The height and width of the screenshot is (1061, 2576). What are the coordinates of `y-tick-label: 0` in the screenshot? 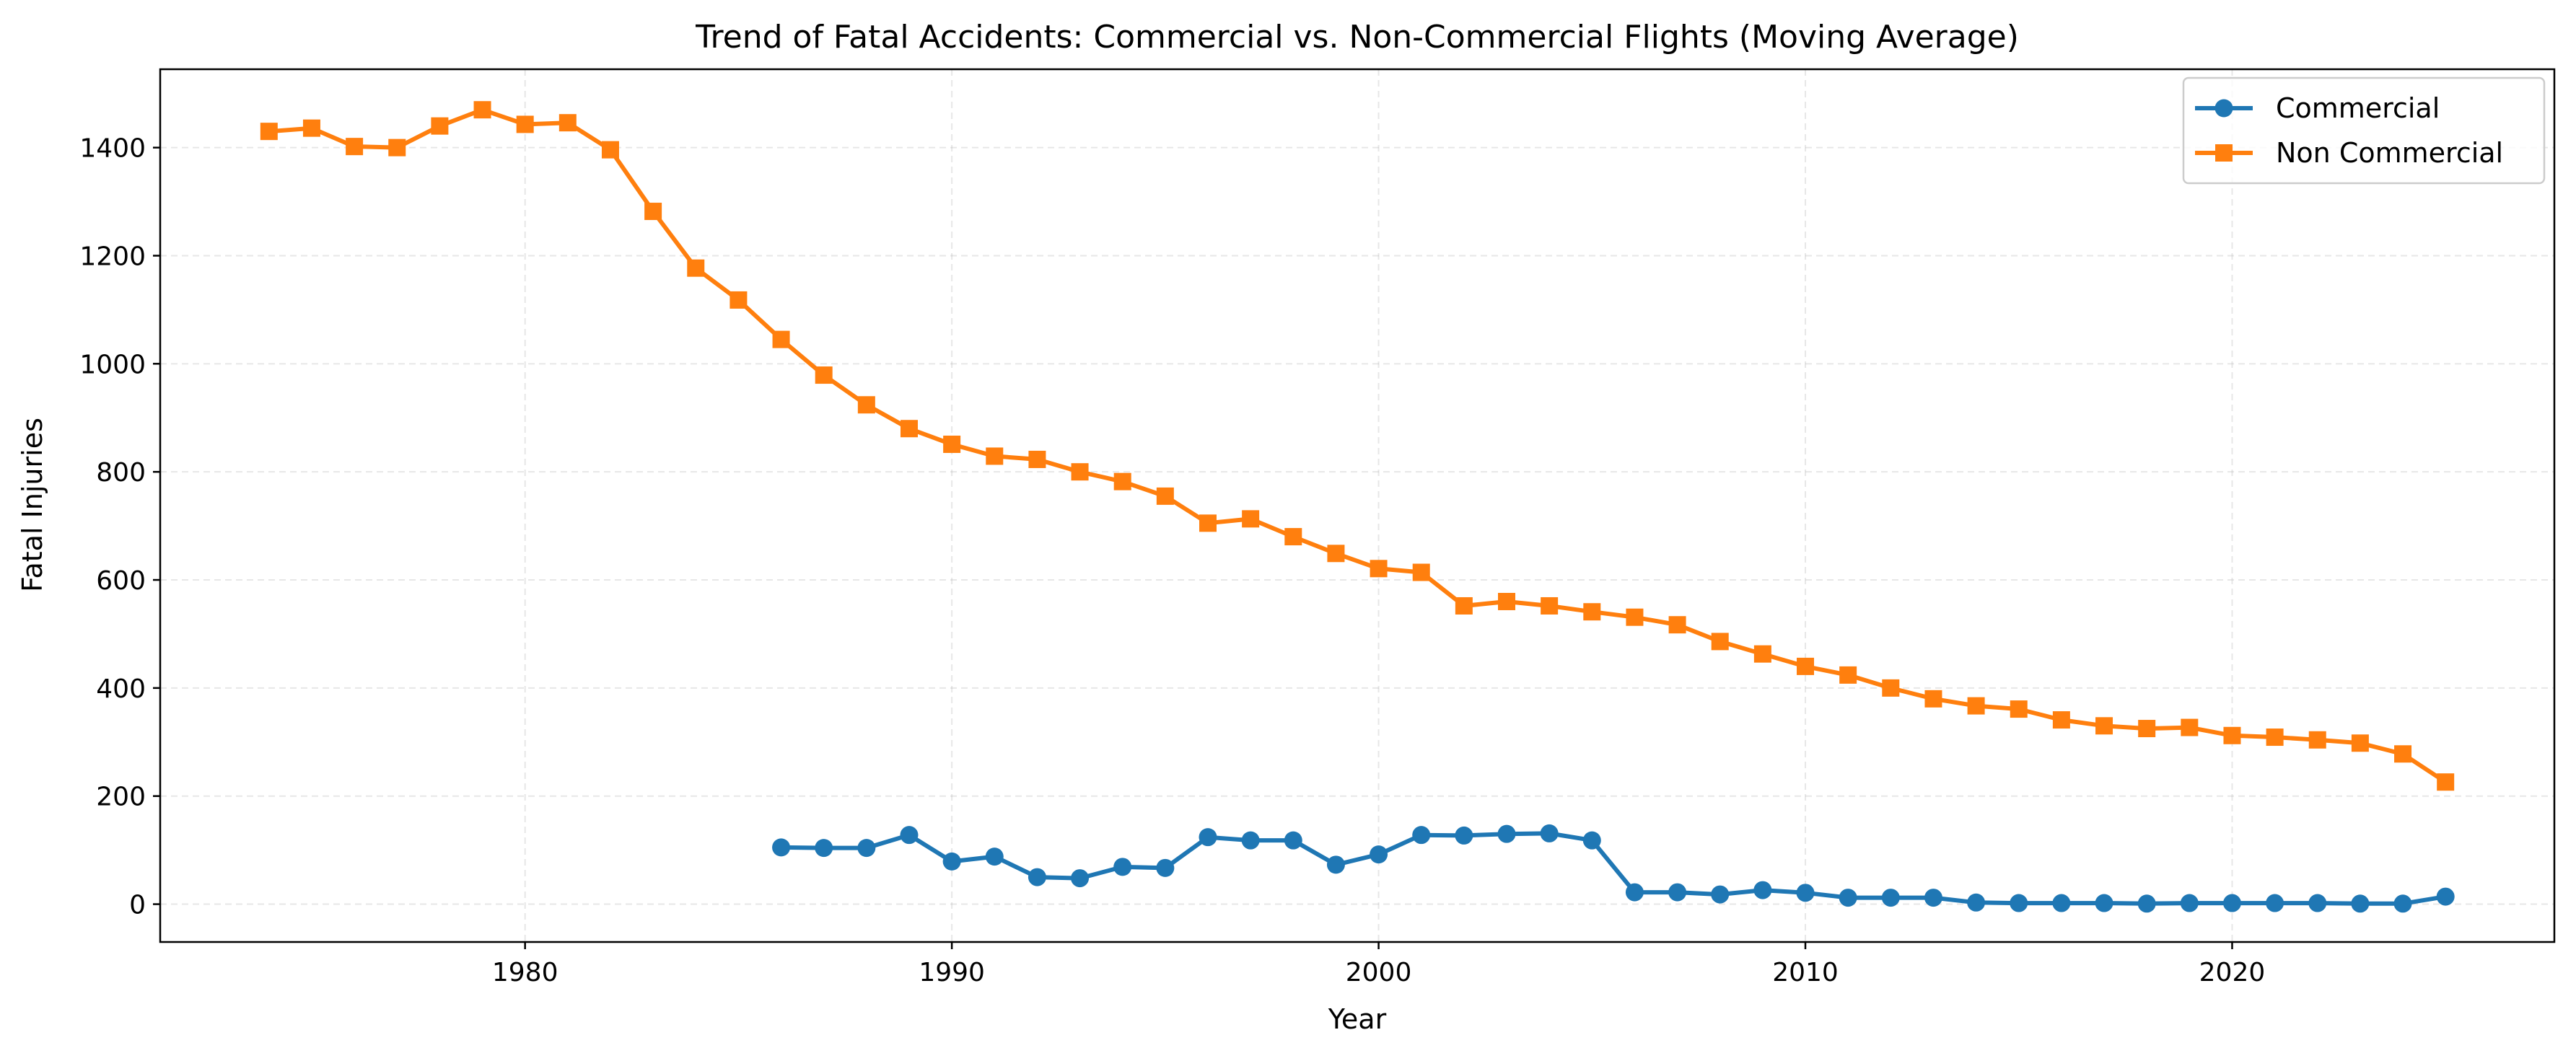 It's located at (137, 905).